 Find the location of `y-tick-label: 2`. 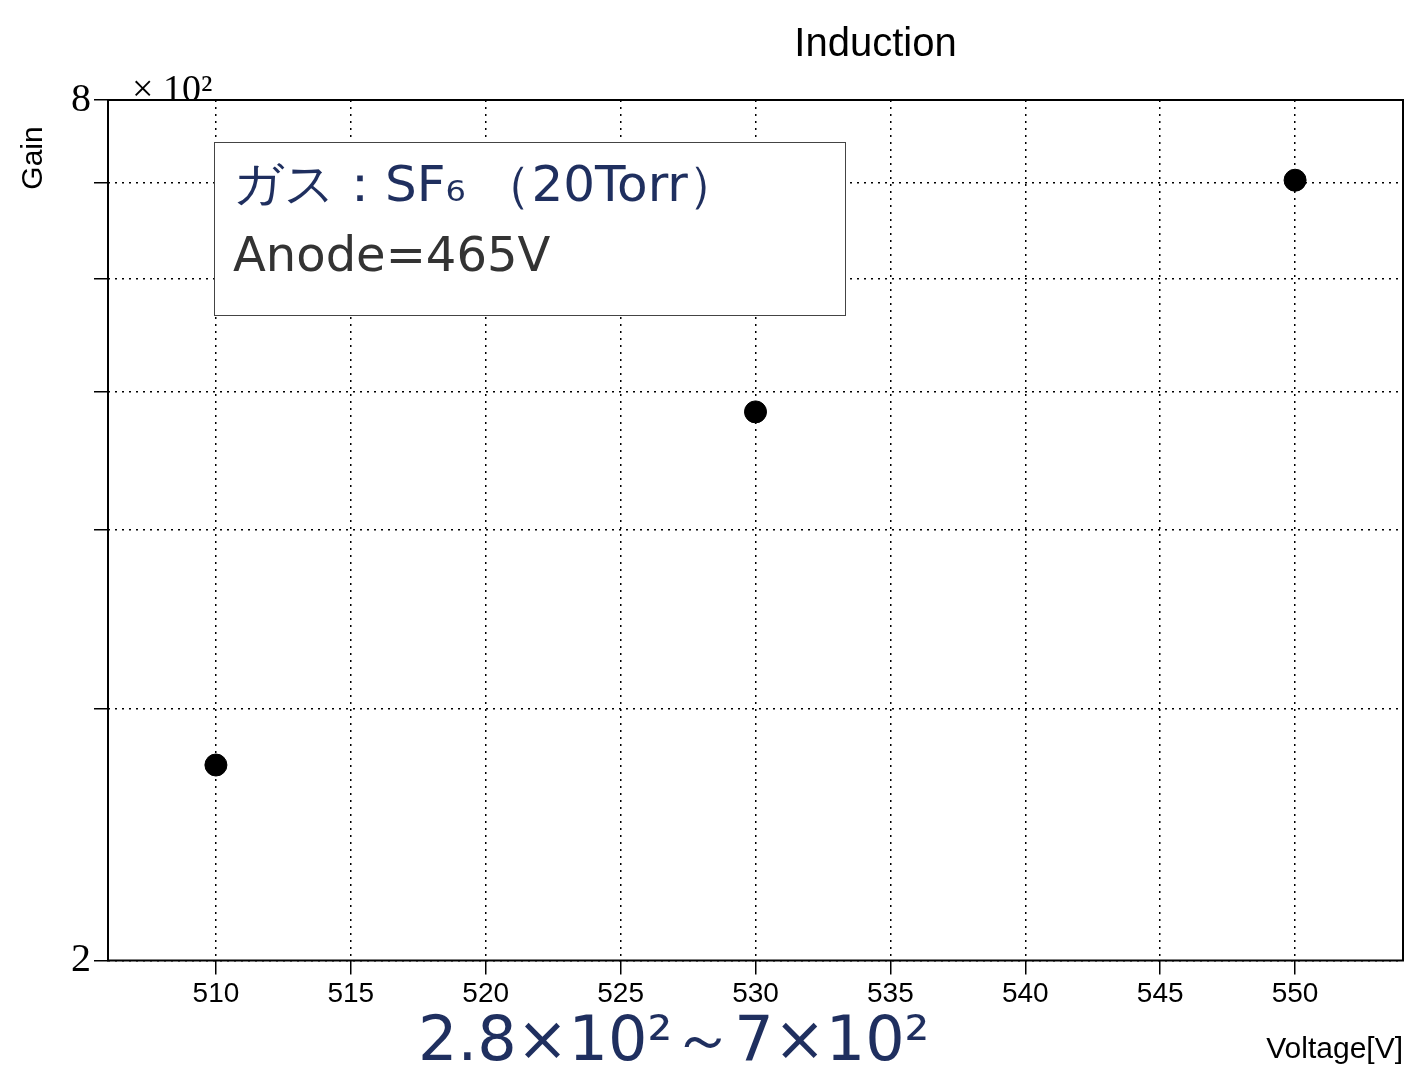

y-tick-label: 2 is located at coordinates (81, 957).